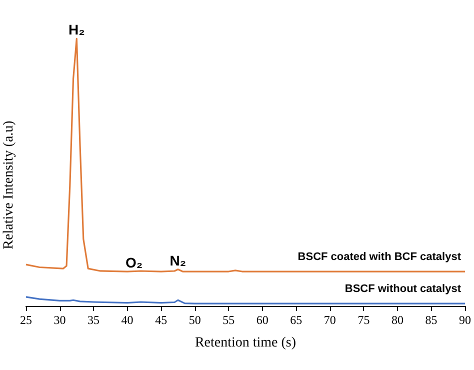  What do you see at coordinates (134, 262) in the screenshot?
I see `annotation: O₂` at bounding box center [134, 262].